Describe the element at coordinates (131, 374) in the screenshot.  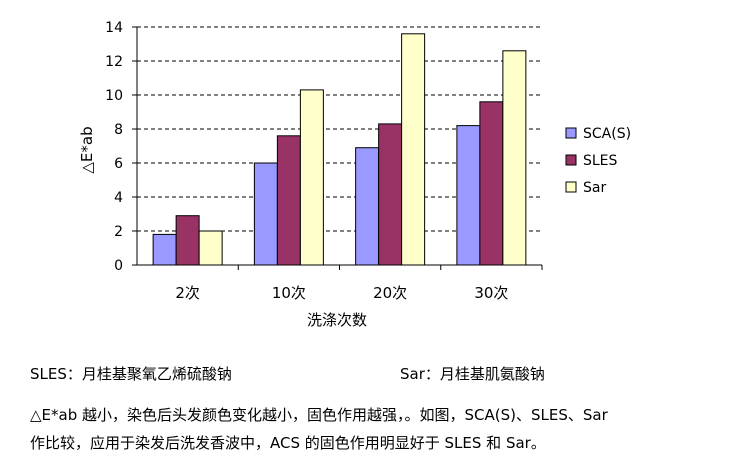
I see `definition-sles: SLES：月桂基聚氧乙烯硫酸钠` at that location.